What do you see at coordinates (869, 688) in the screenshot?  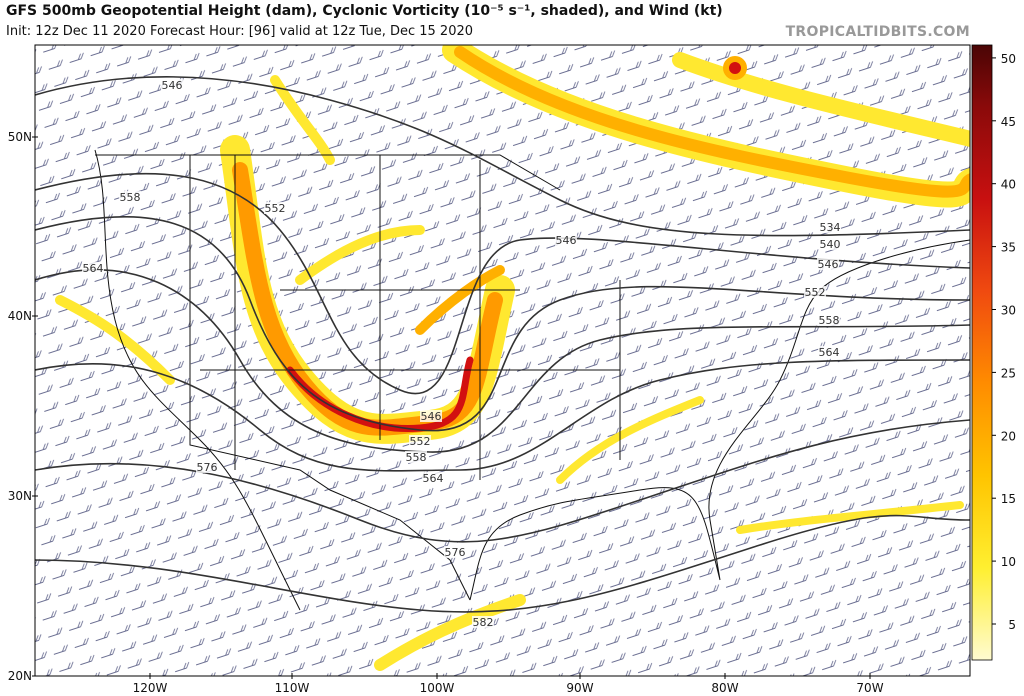 I see `lon-label: 70W` at bounding box center [869, 688].